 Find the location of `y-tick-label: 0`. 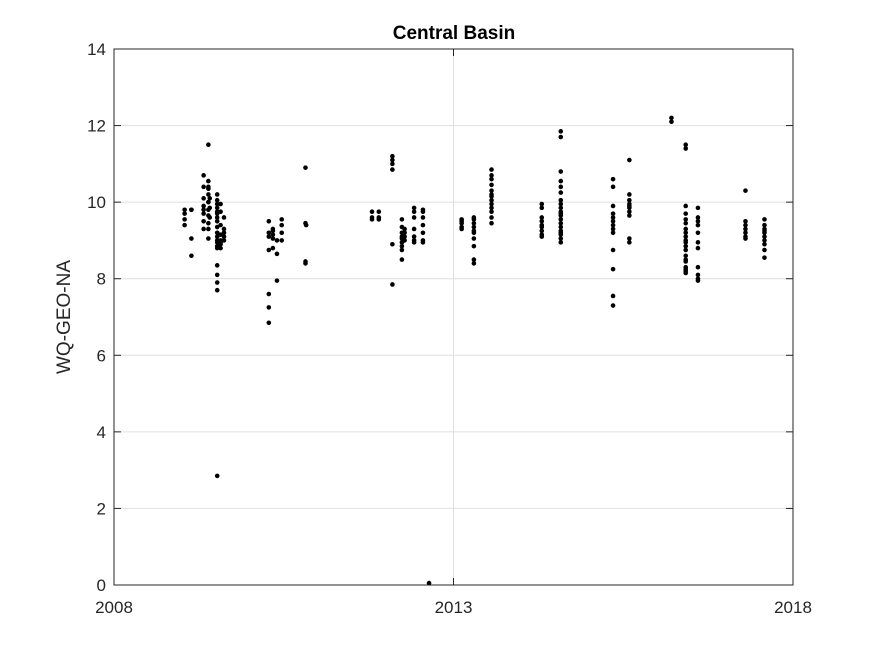

y-tick-label: 0 is located at coordinates (101, 585).